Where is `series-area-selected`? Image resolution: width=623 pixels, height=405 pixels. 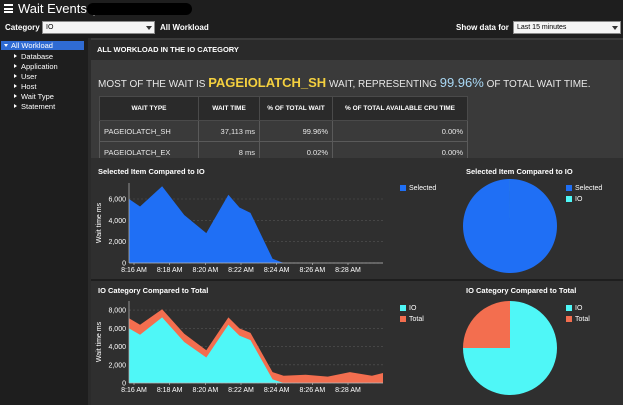
series-area-selected is located at coordinates (256, 224).